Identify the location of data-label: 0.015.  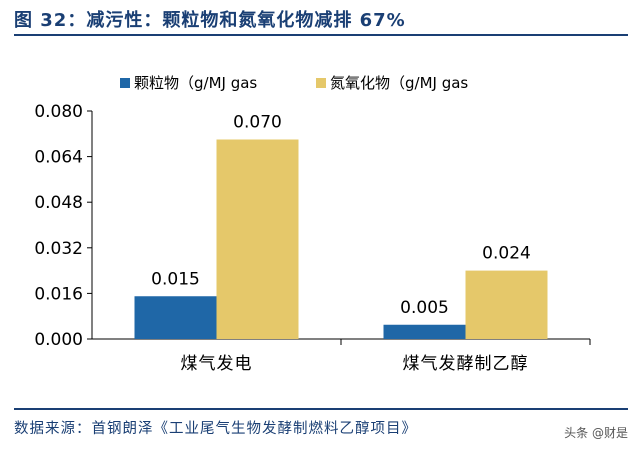
(175, 279).